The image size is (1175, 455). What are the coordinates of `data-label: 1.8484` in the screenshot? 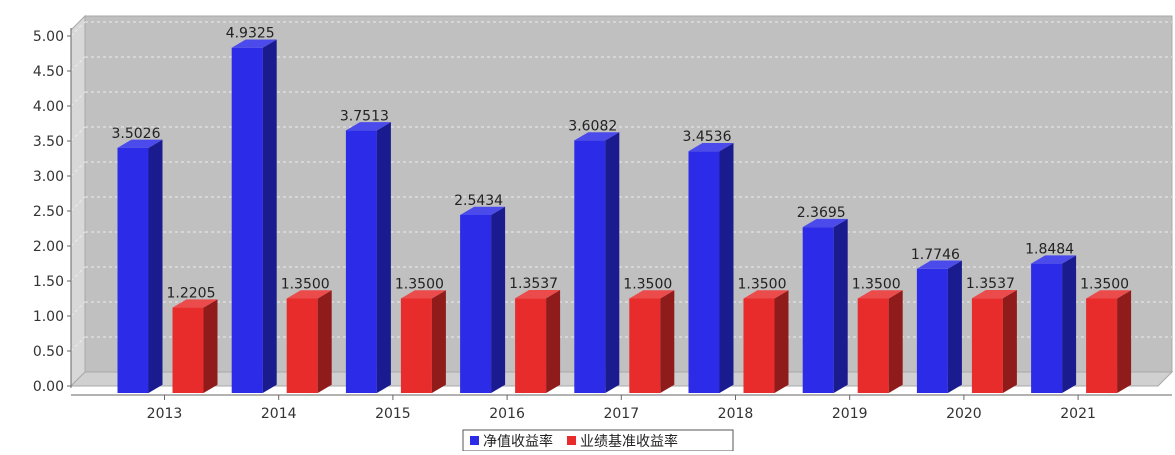 It's located at (1049, 250).